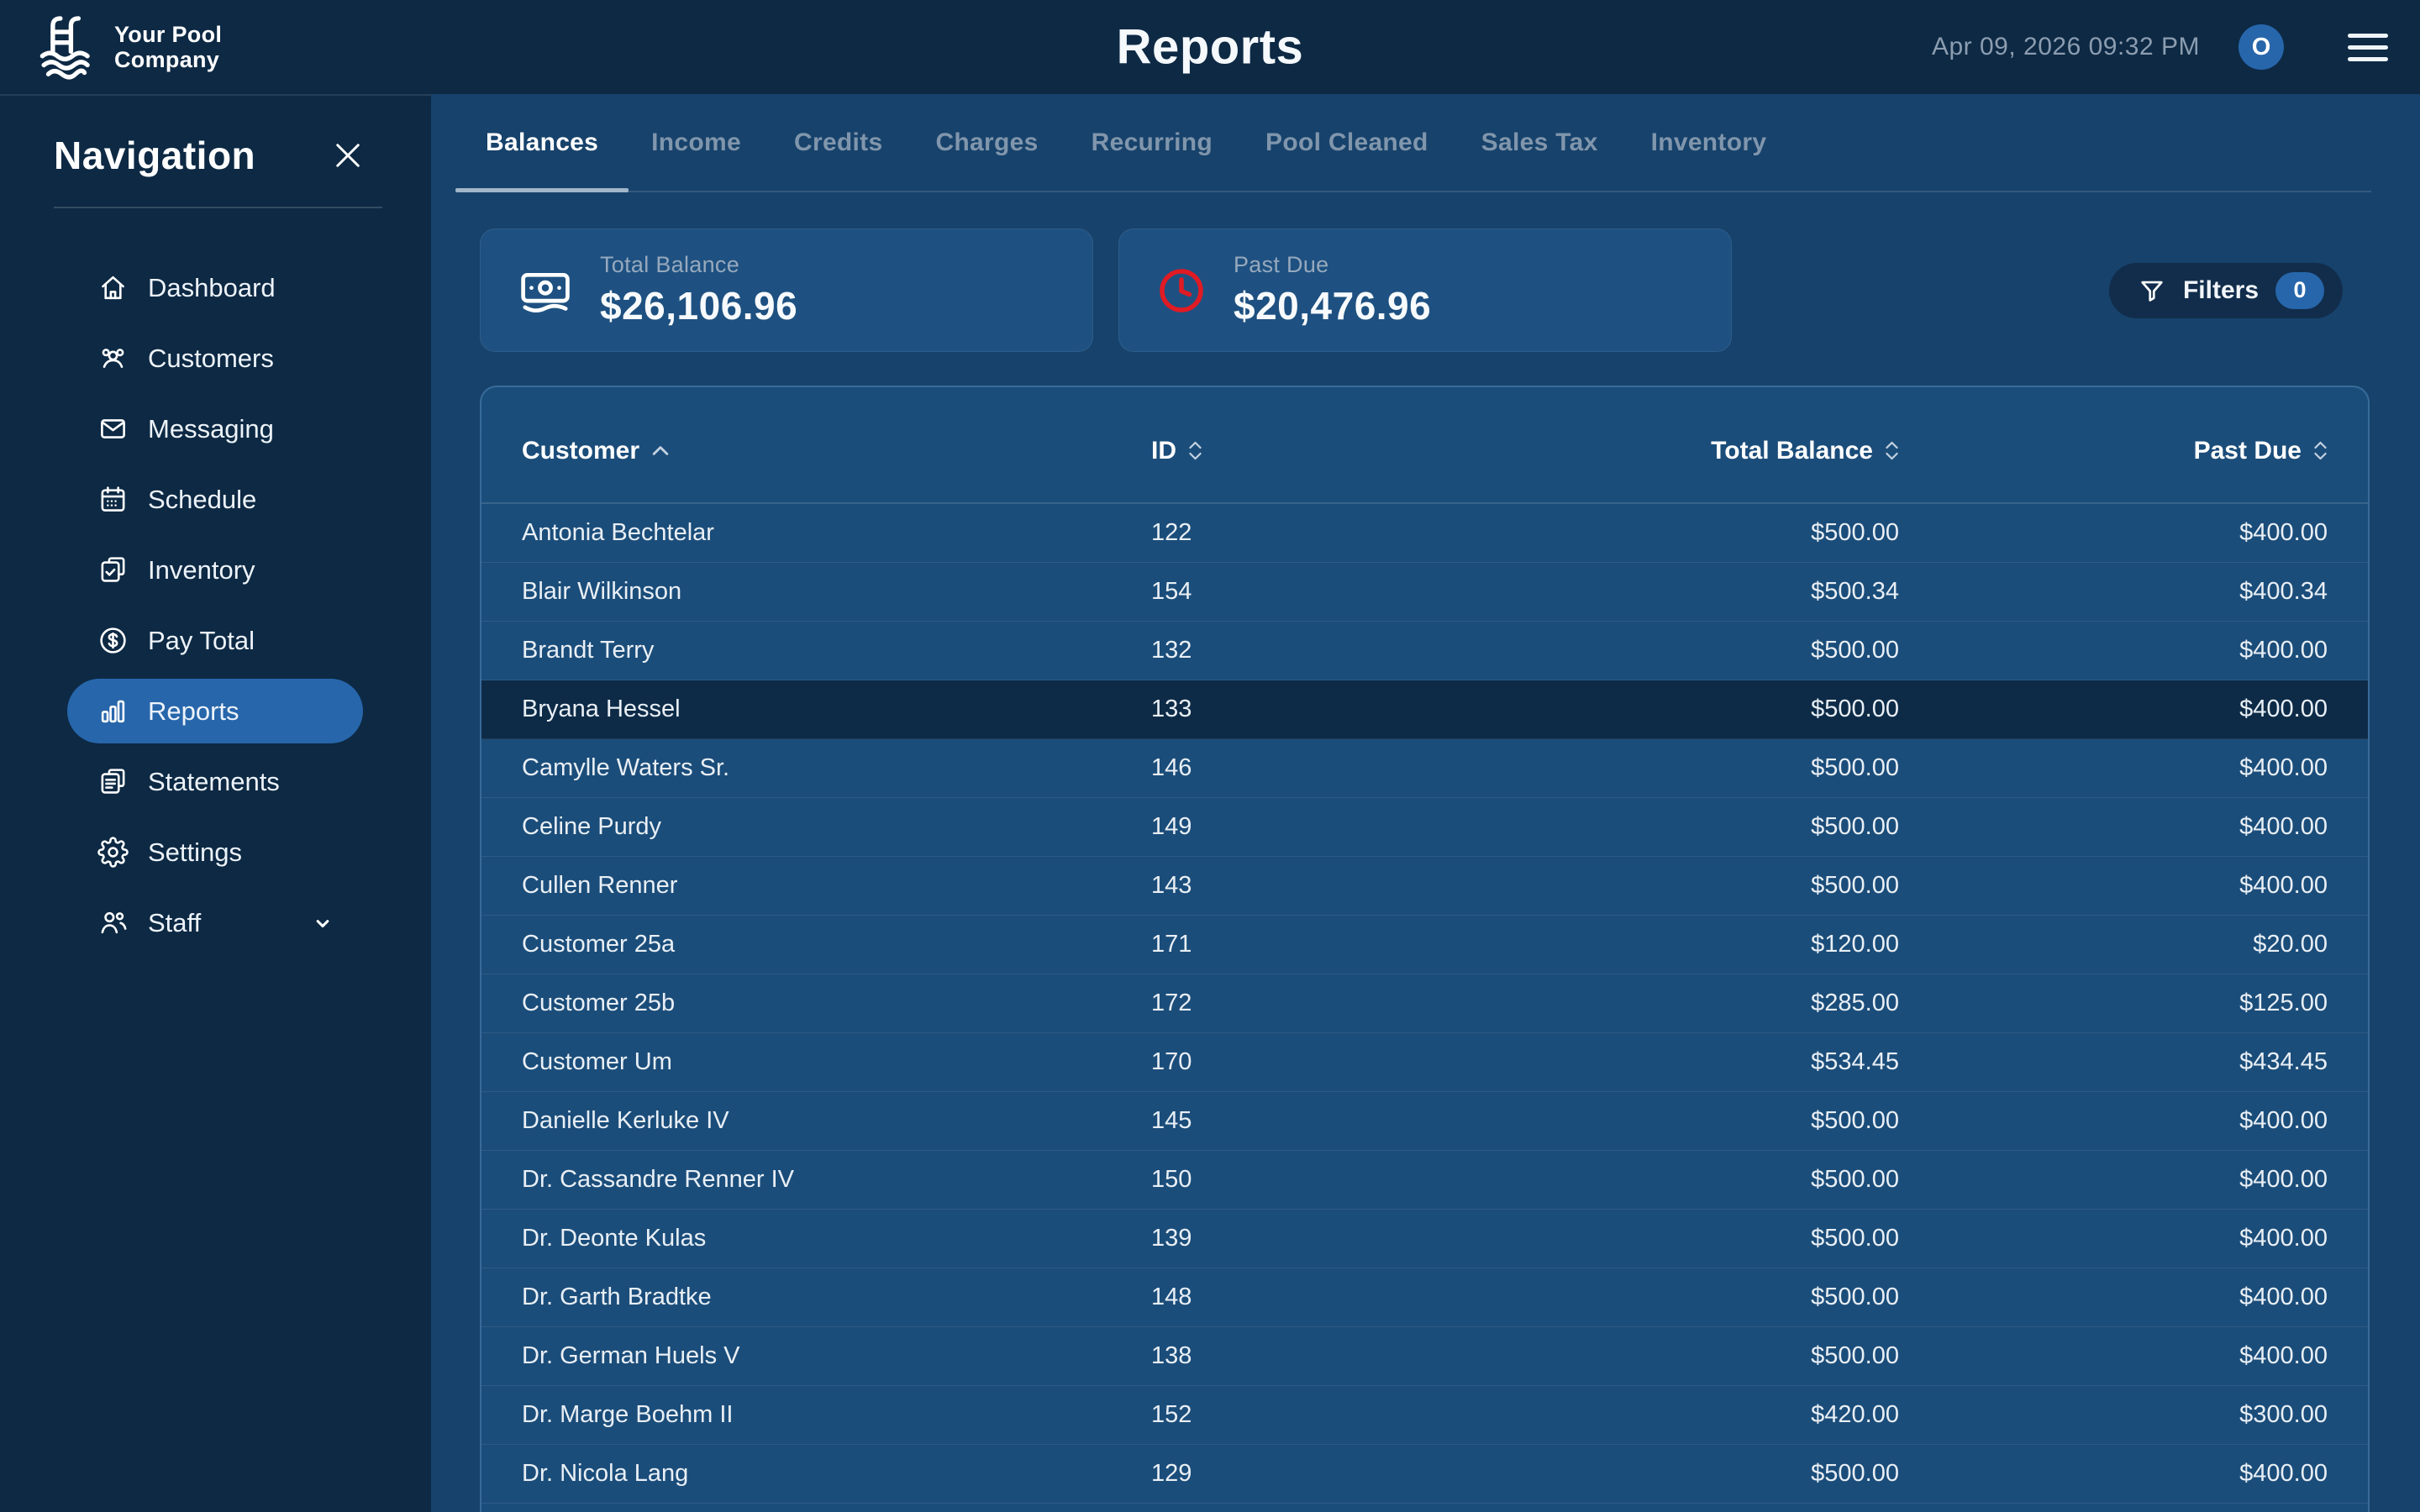  Describe the element at coordinates (1424, 1356) in the screenshot. I see `table-row: Dr. German Huels V 138 $500.00 $400.00` at that location.